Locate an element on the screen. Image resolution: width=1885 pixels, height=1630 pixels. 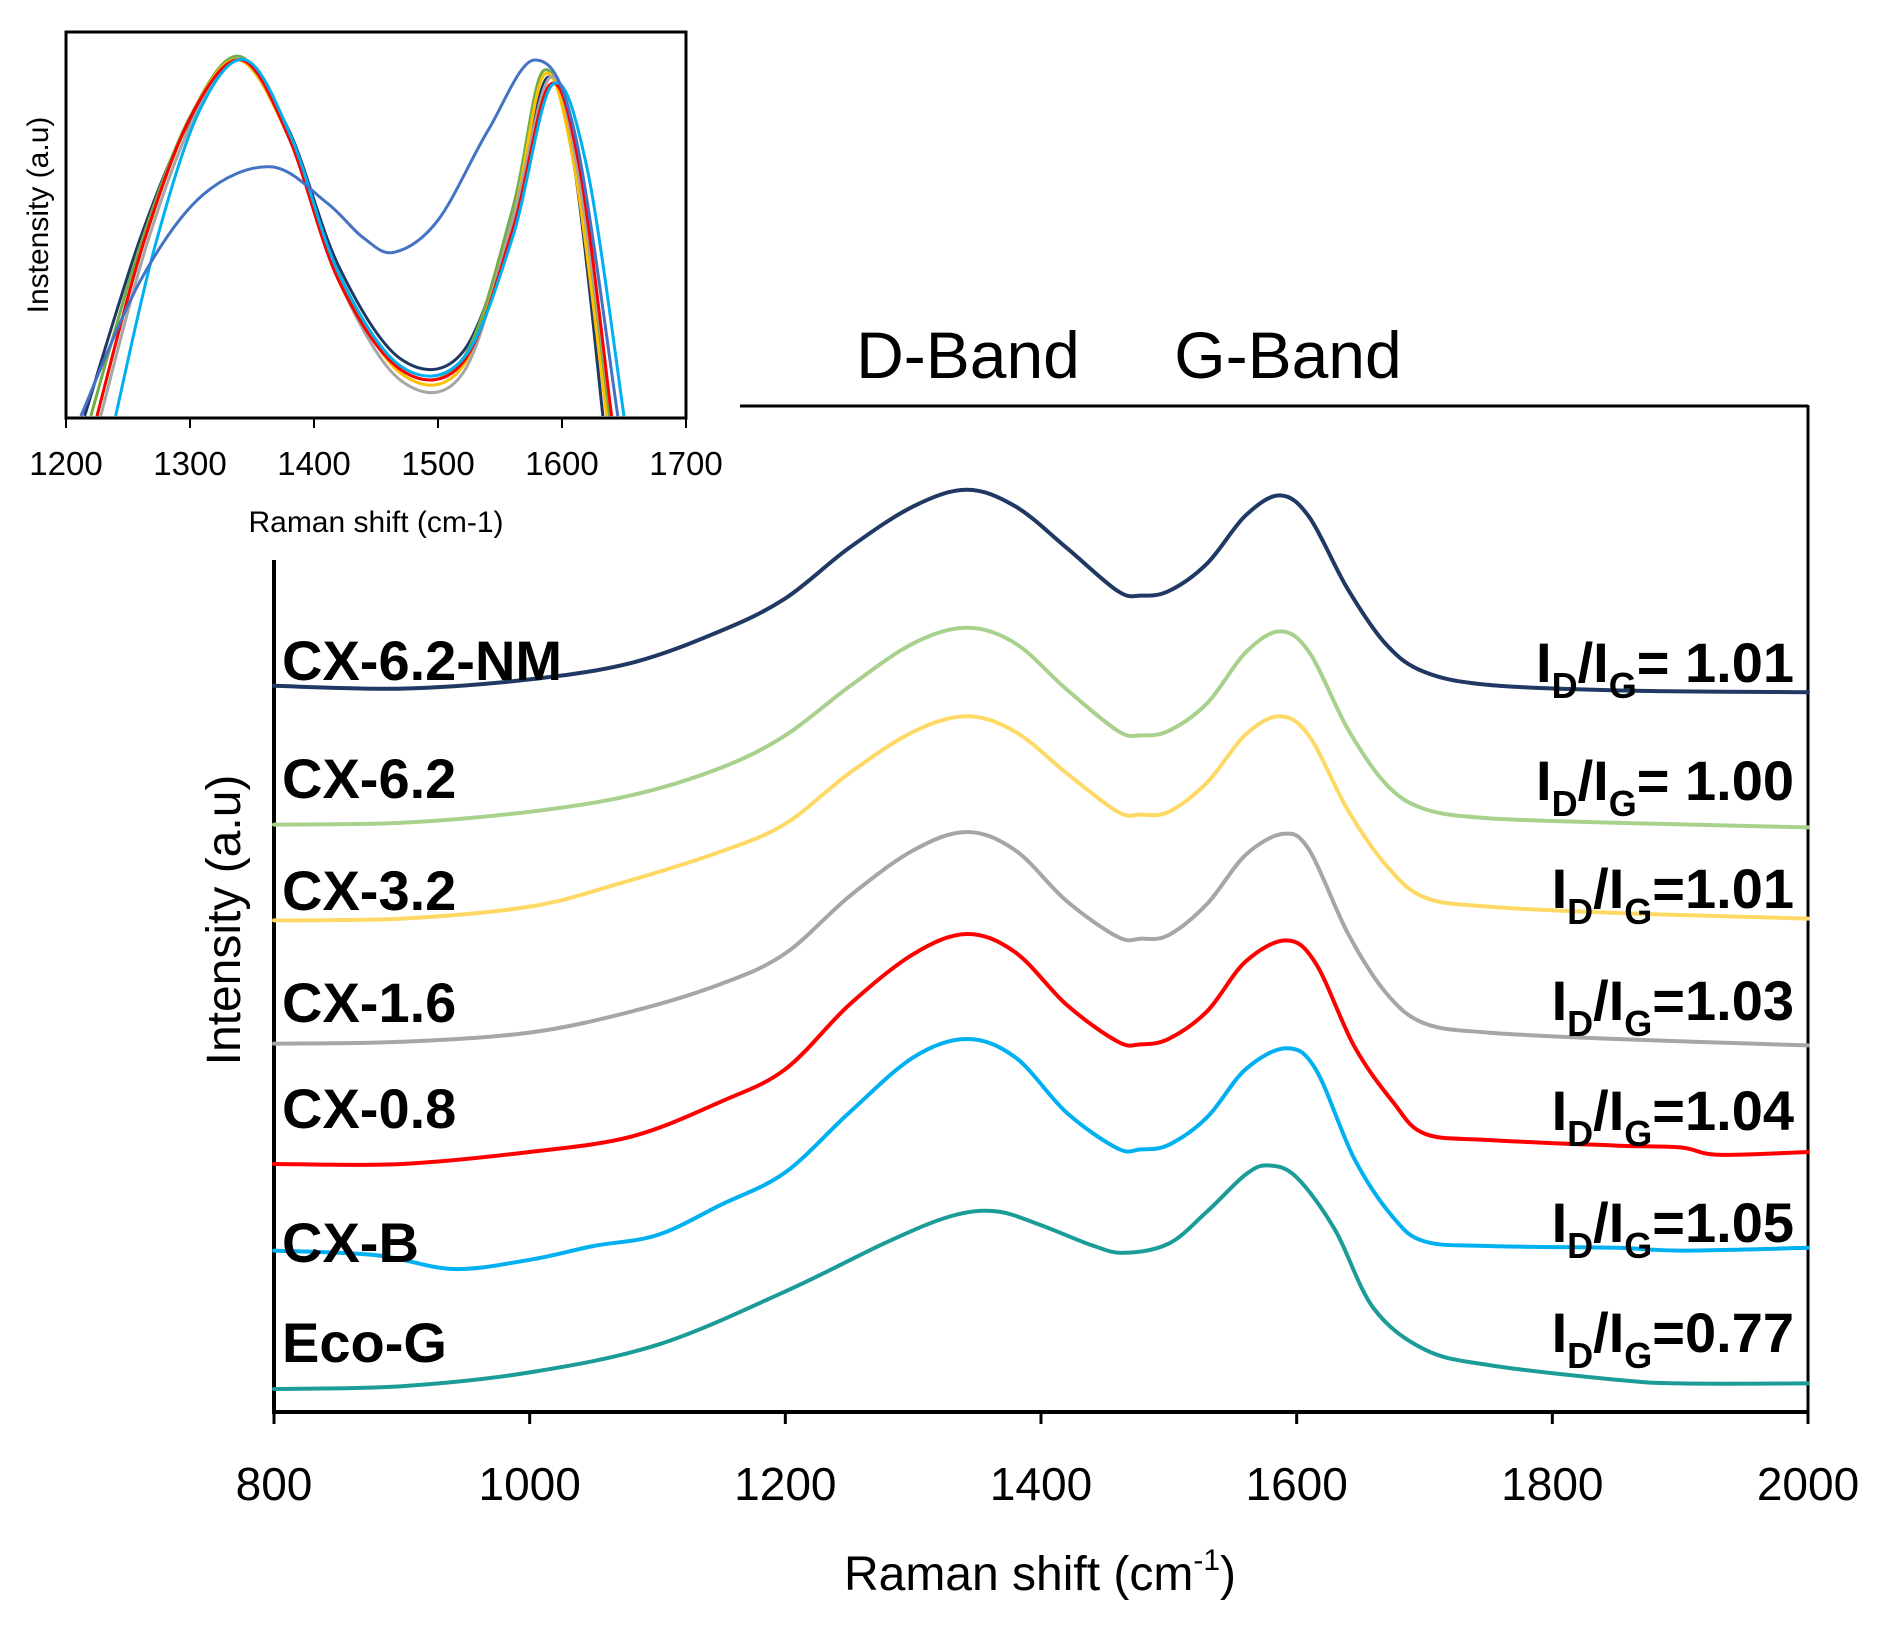
main-x-axis-title-close: ) is located at coordinates (1228, 1574).